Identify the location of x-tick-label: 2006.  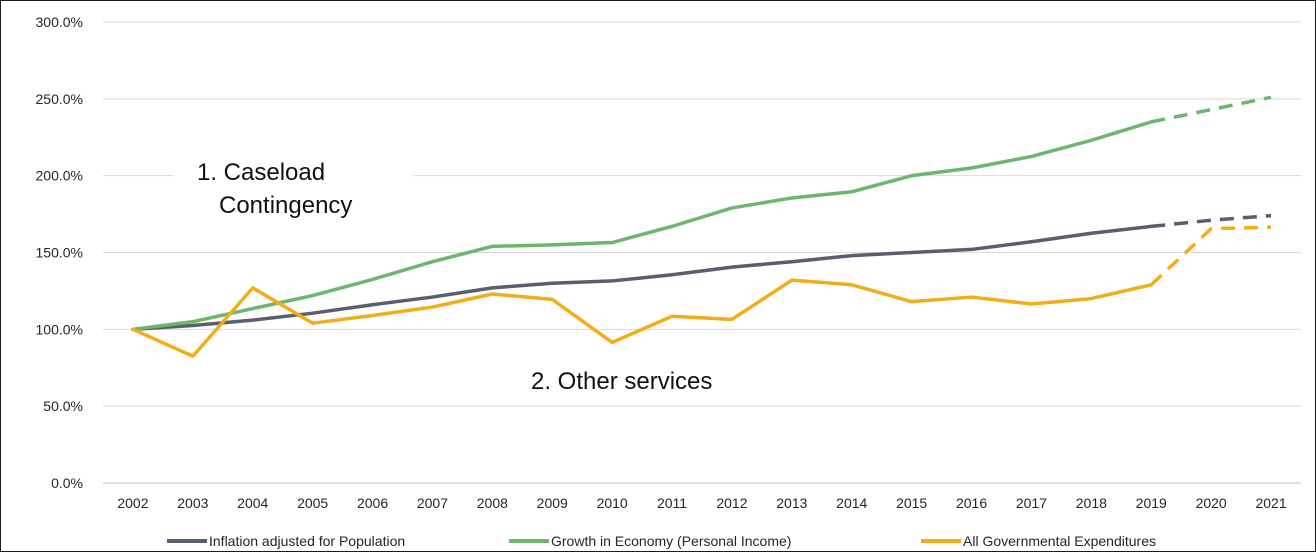
(372, 503).